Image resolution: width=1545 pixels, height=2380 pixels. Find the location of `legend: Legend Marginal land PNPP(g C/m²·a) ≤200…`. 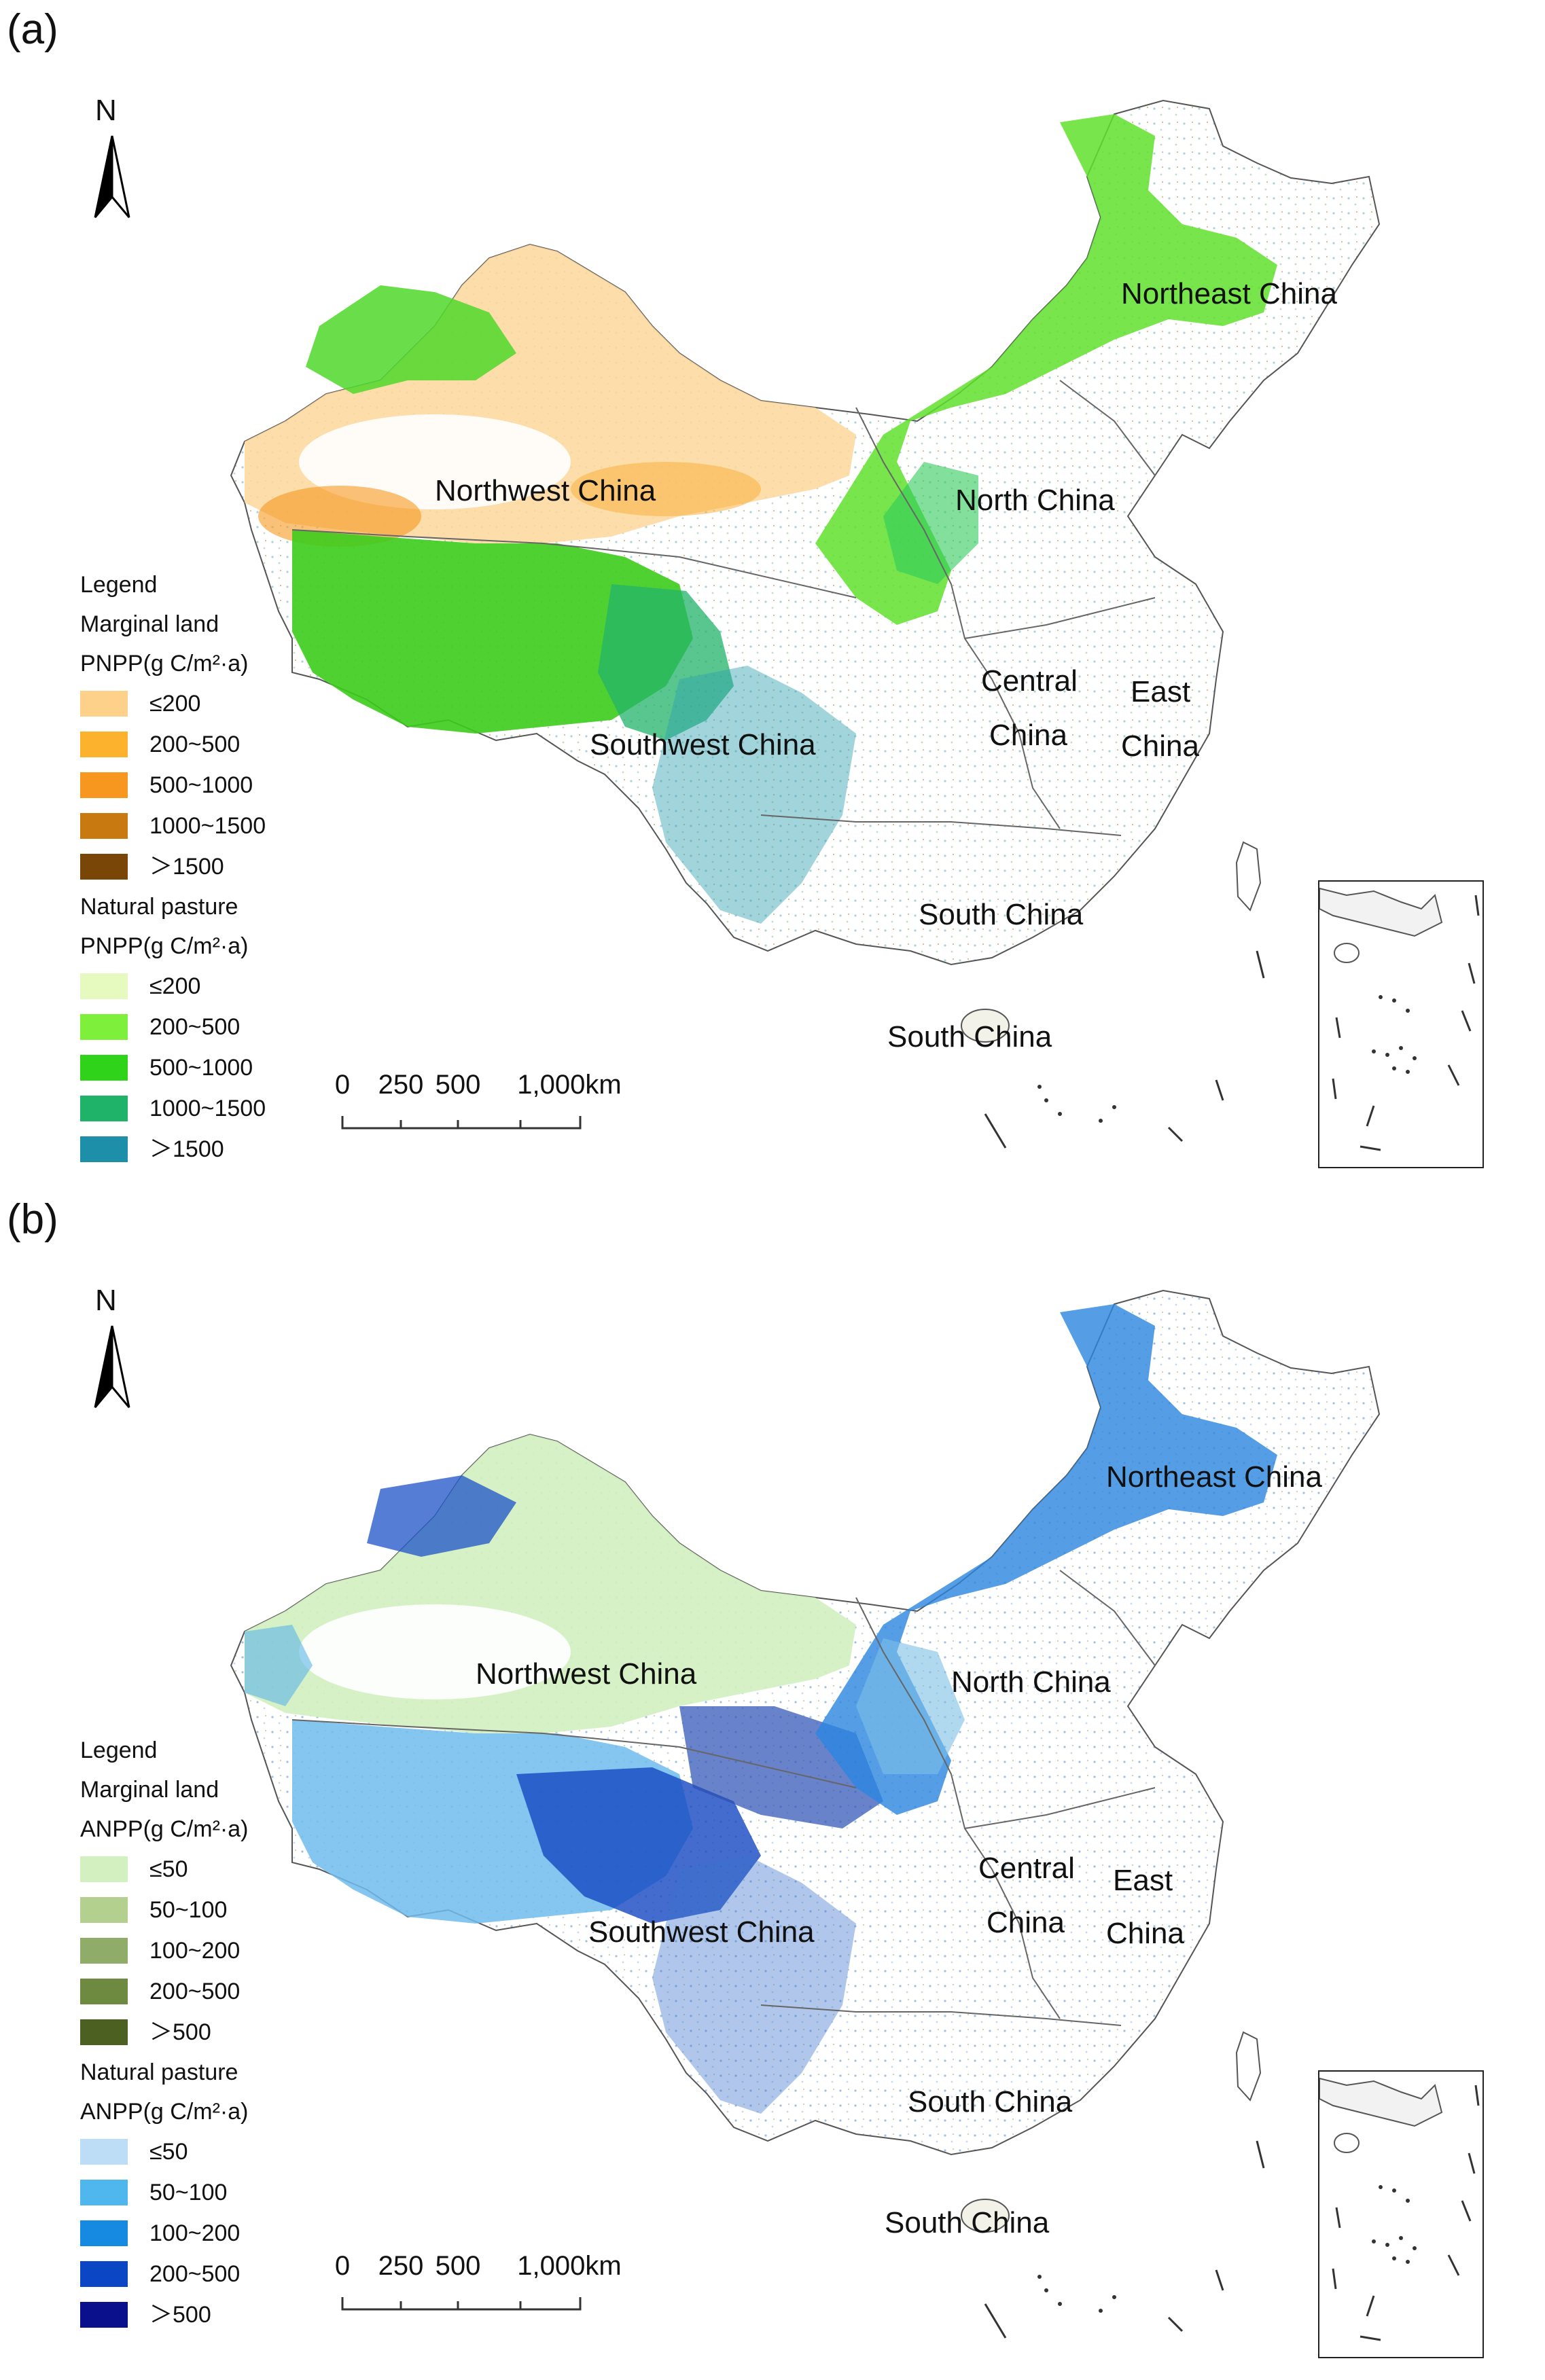

legend: Legend Marginal land PNPP(g C/m²·a) ≤200… is located at coordinates (173, 867).